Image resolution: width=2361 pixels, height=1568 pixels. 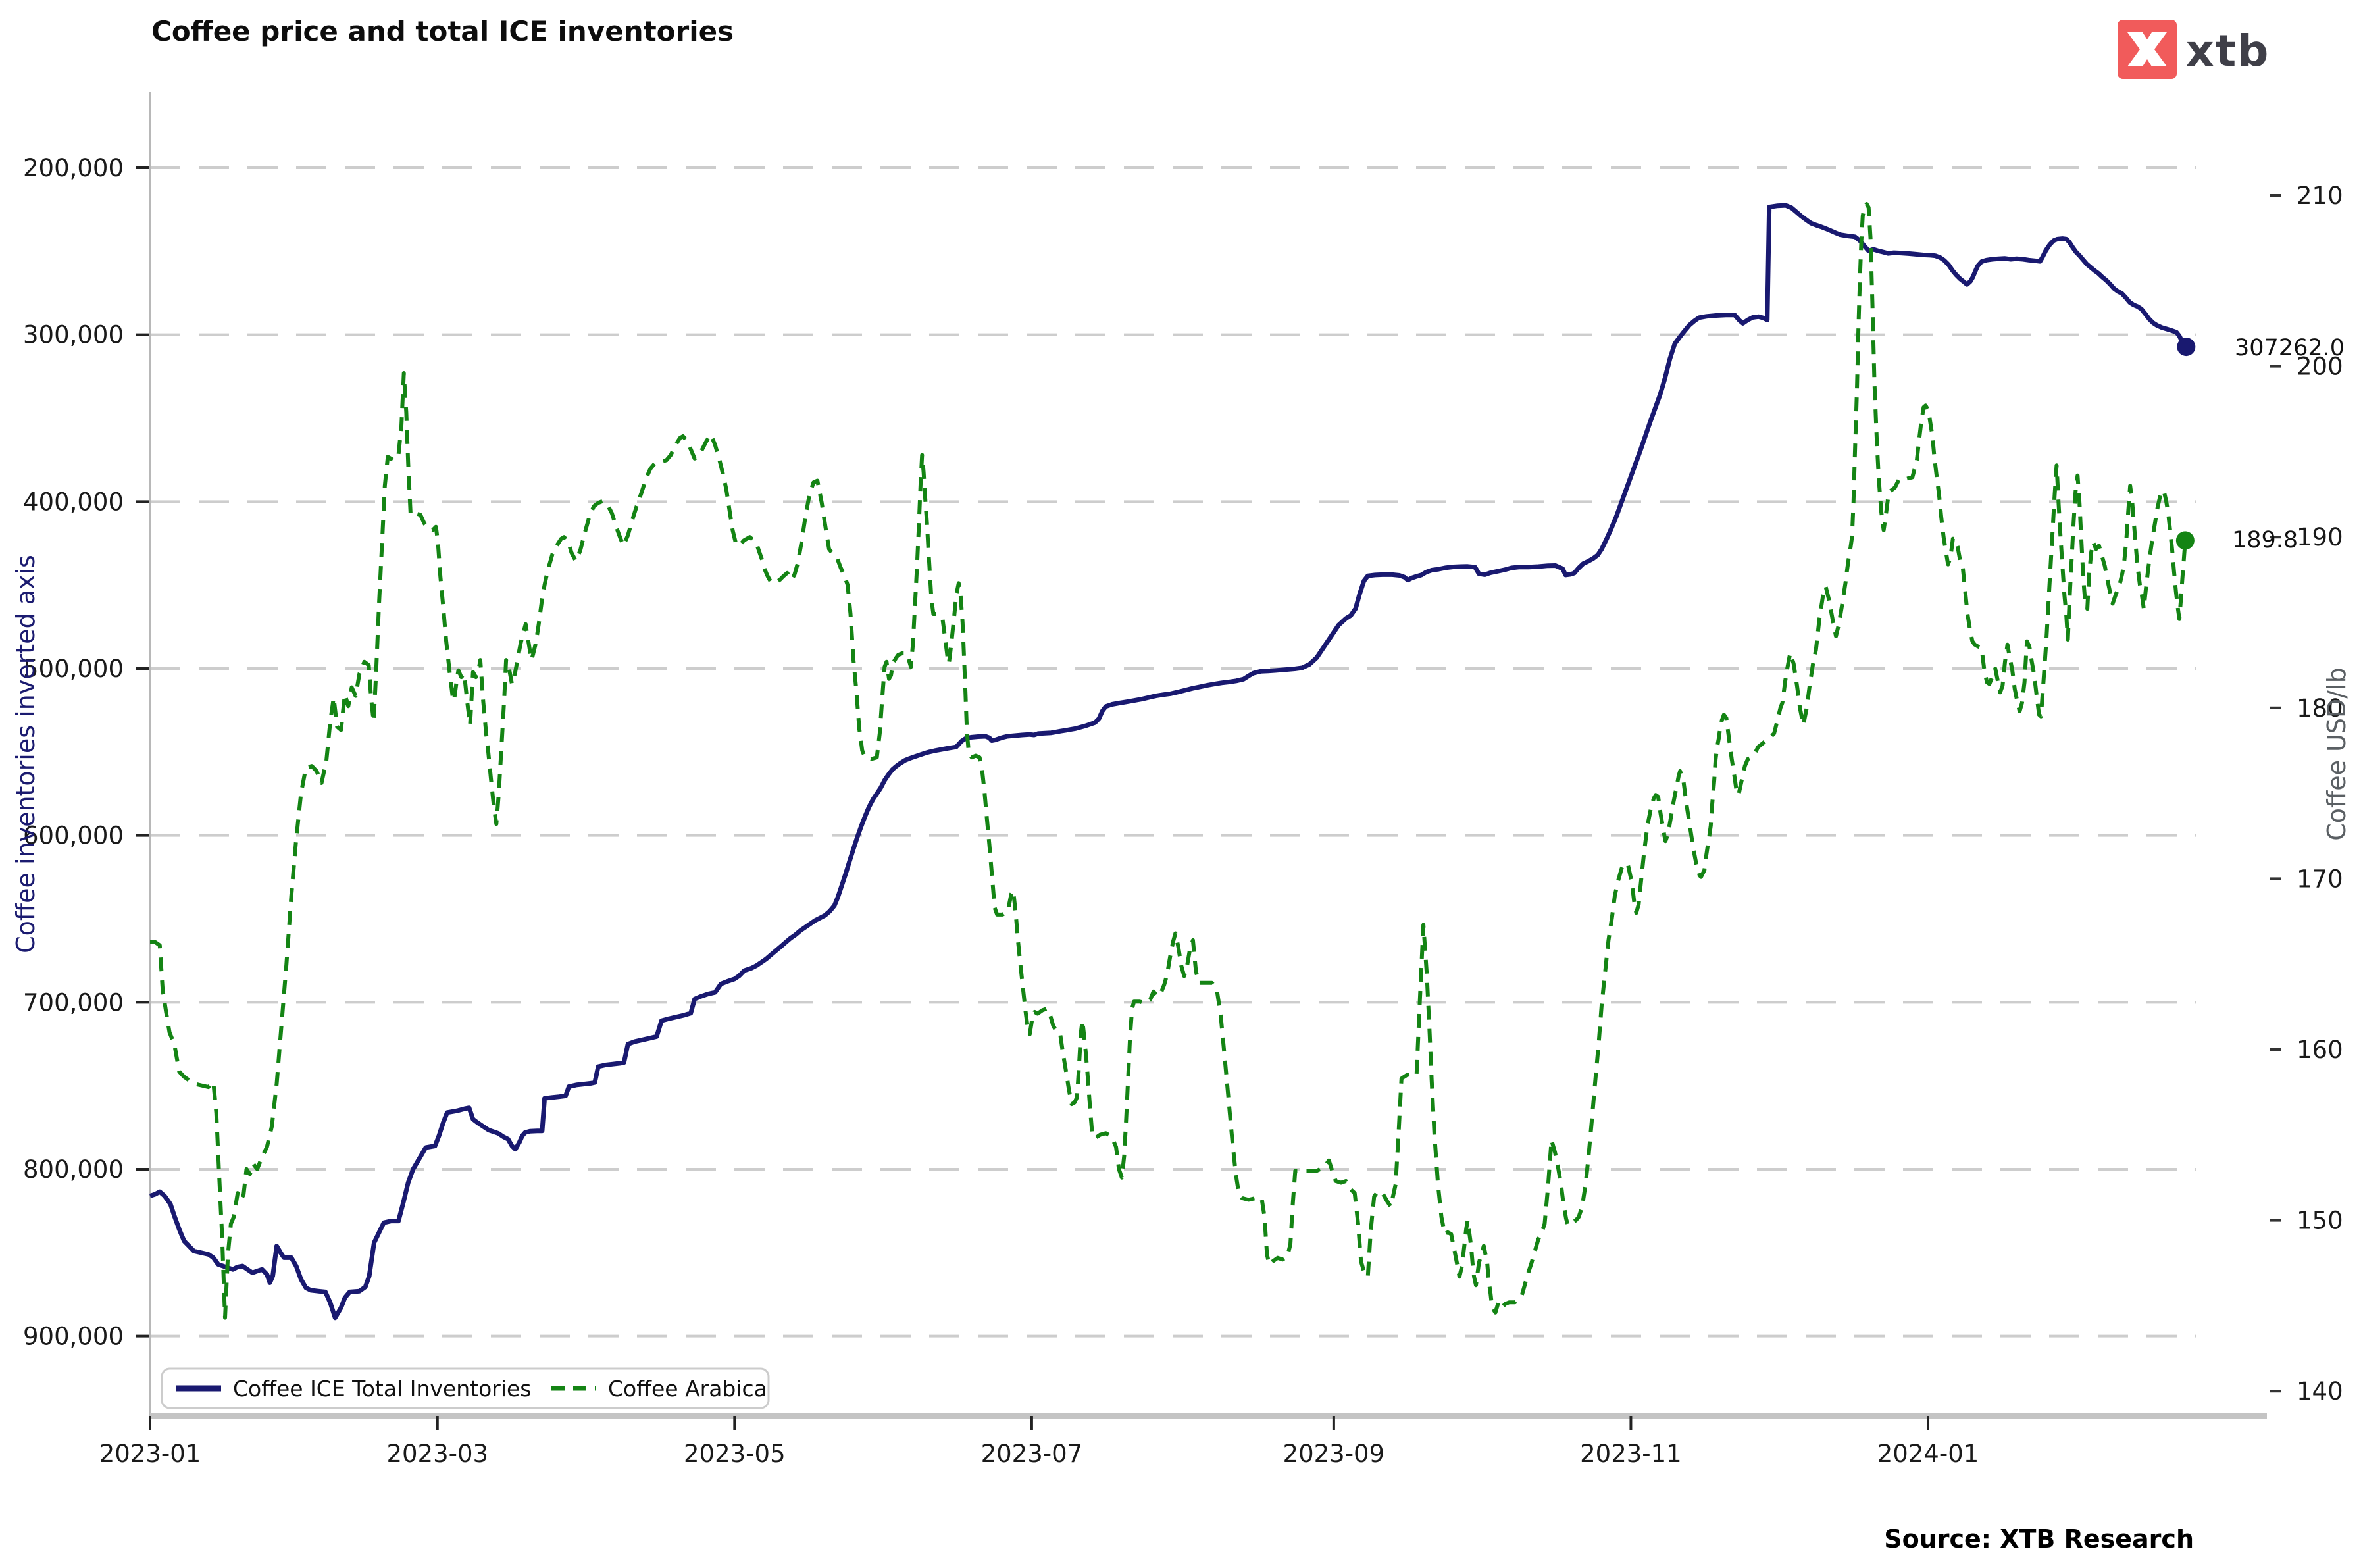 What do you see at coordinates (73, 669) in the screenshot?
I see `left-tick-label: 500,000` at bounding box center [73, 669].